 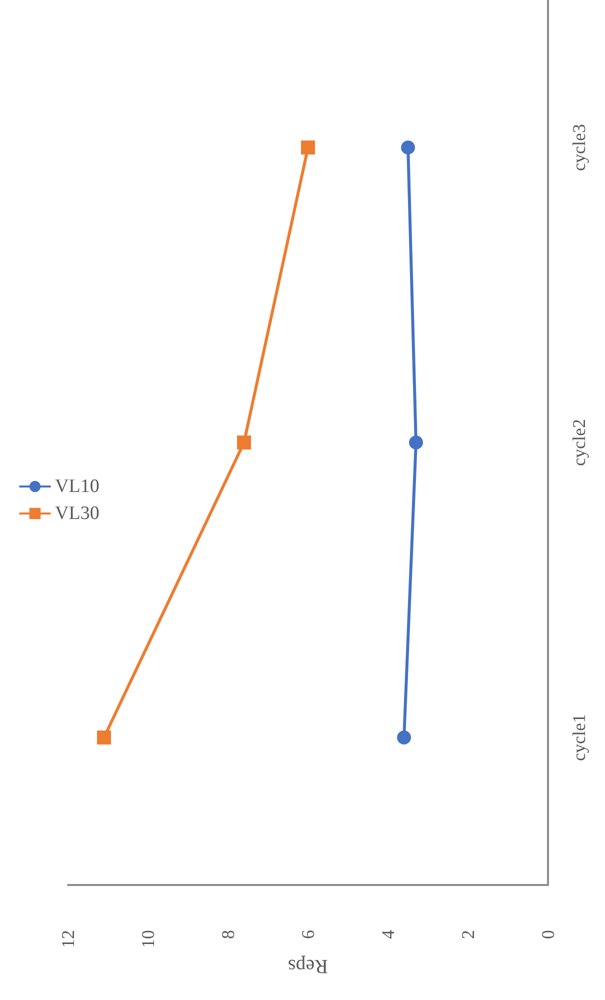 I want to click on x-tick-label: 10, so click(x=148, y=939).